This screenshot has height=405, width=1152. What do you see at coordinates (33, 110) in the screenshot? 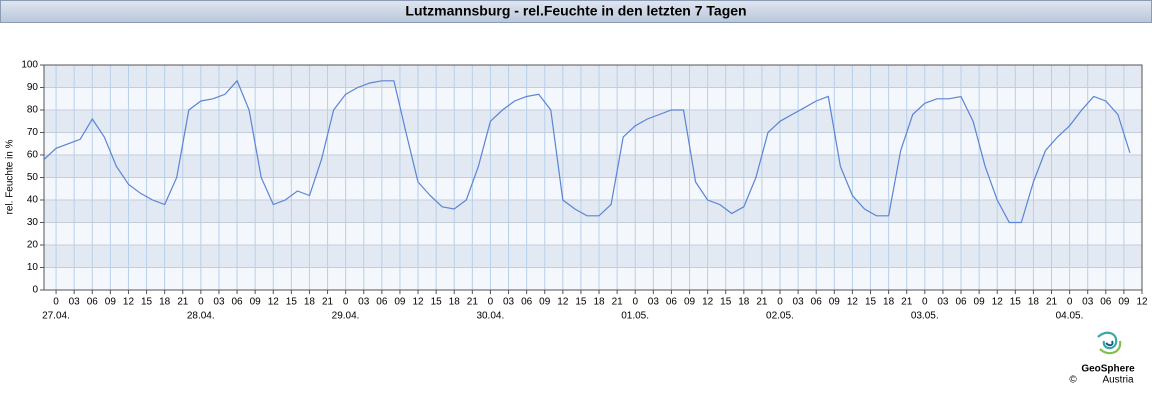
I see `y-tick-label: 80` at bounding box center [33, 110].